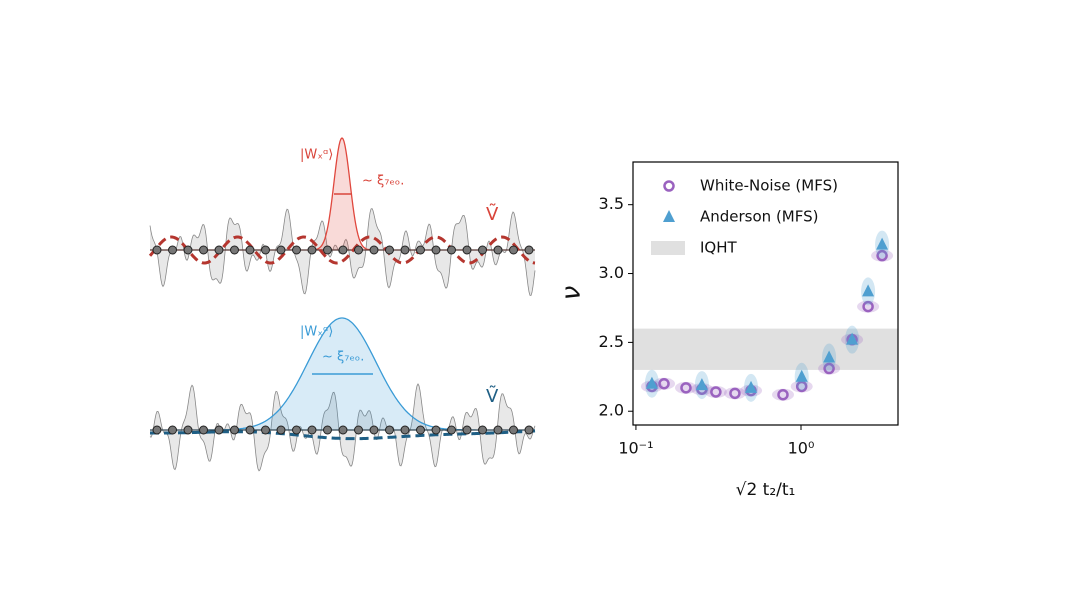 The height and width of the screenshot is (599, 1080). Describe the element at coordinates (766, 490) in the screenshot. I see `x-axis-label: √2 t₂/t₁` at that location.